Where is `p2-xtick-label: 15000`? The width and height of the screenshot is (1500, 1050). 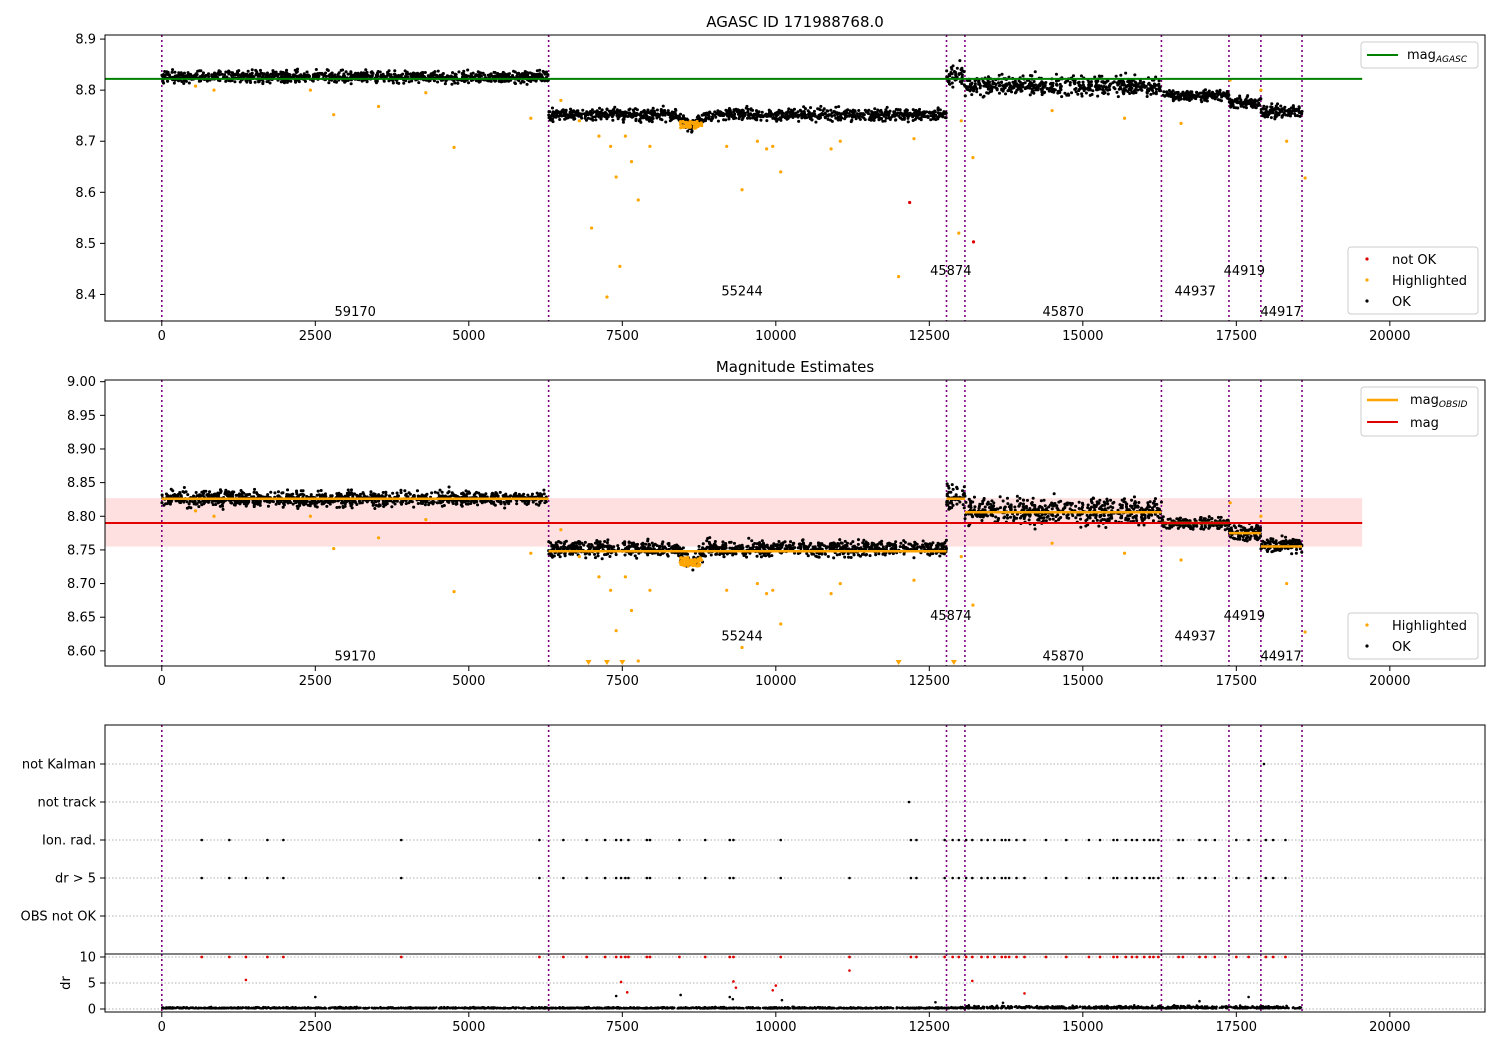
p2-xtick-label: 15000 is located at coordinates (1082, 681).